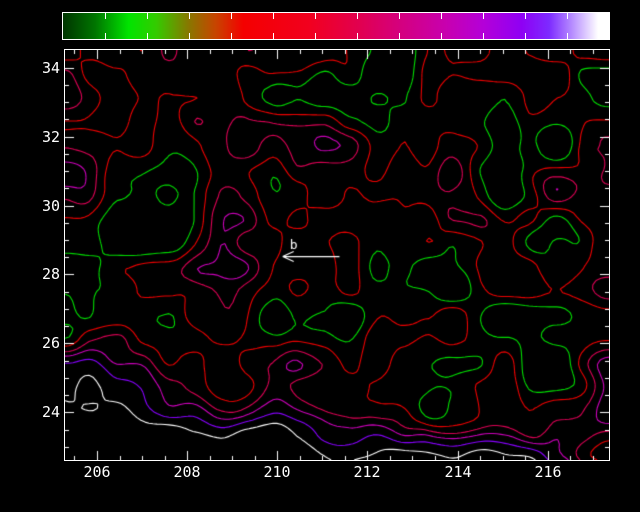  I want to click on x-tick-label: 208, so click(187, 472).